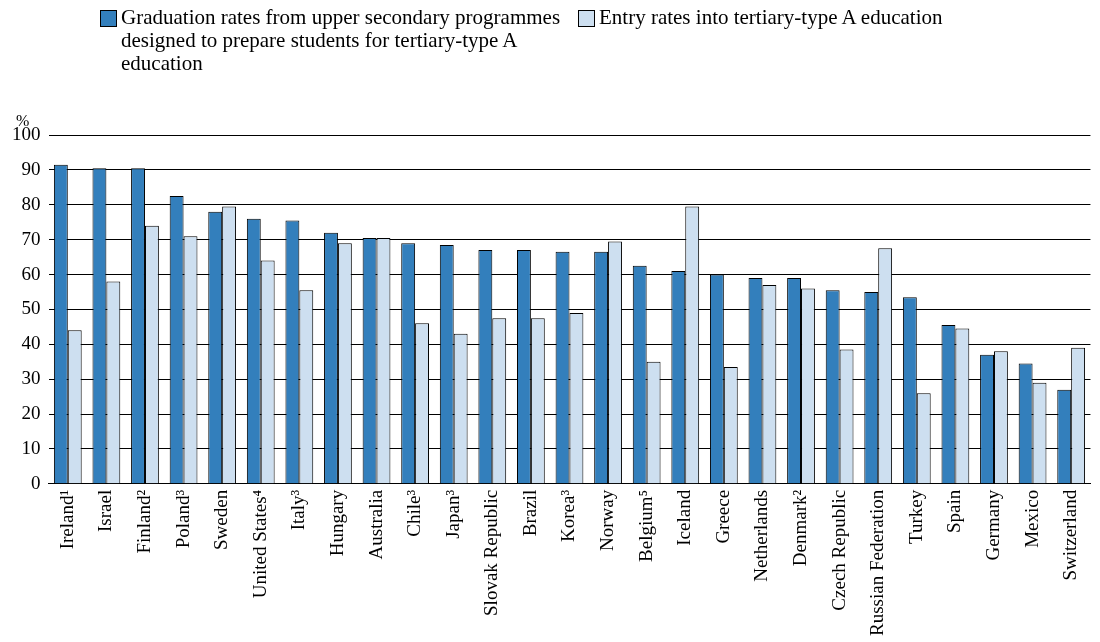 Image resolution: width=1100 pixels, height=642 pixels. Describe the element at coordinates (221, 519) in the screenshot. I see `x-tick-label: Sweden` at that location.